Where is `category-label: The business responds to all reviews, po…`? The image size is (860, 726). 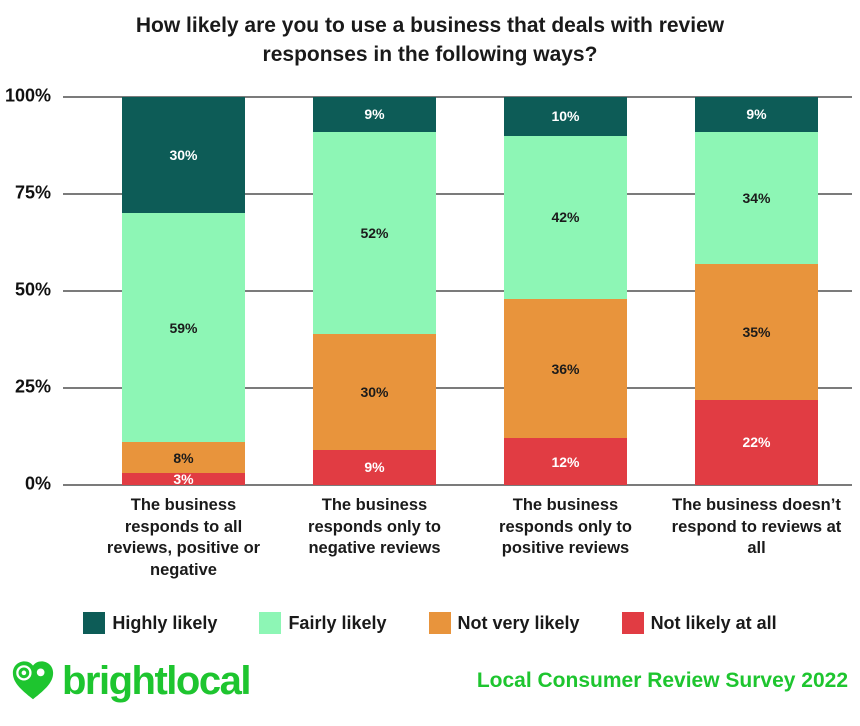
category-label: The business responds to all reviews, po… is located at coordinates (183, 537).